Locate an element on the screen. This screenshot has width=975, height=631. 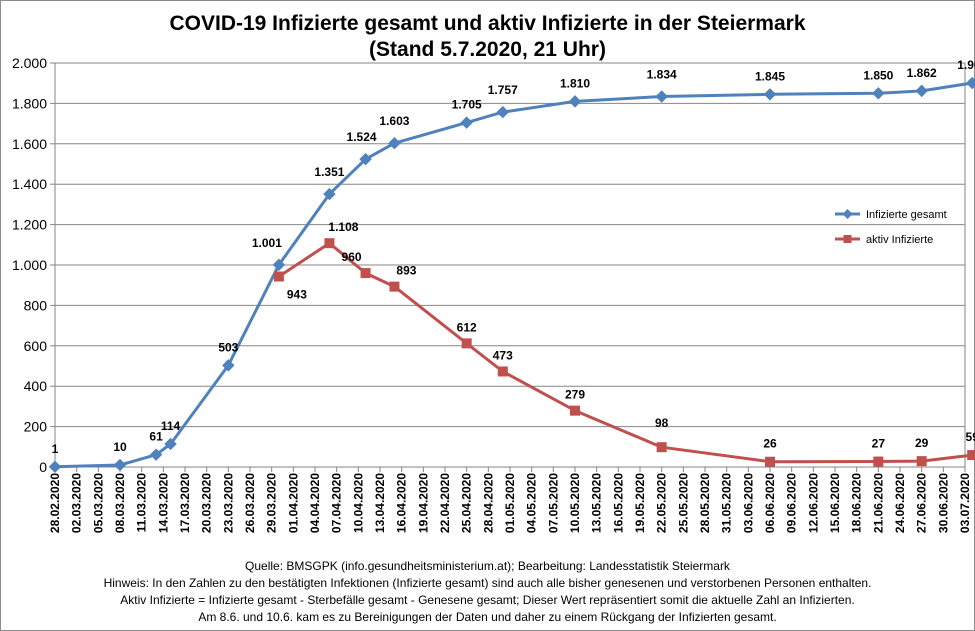
y-tick-label: 1.000 is located at coordinates (29, 265).